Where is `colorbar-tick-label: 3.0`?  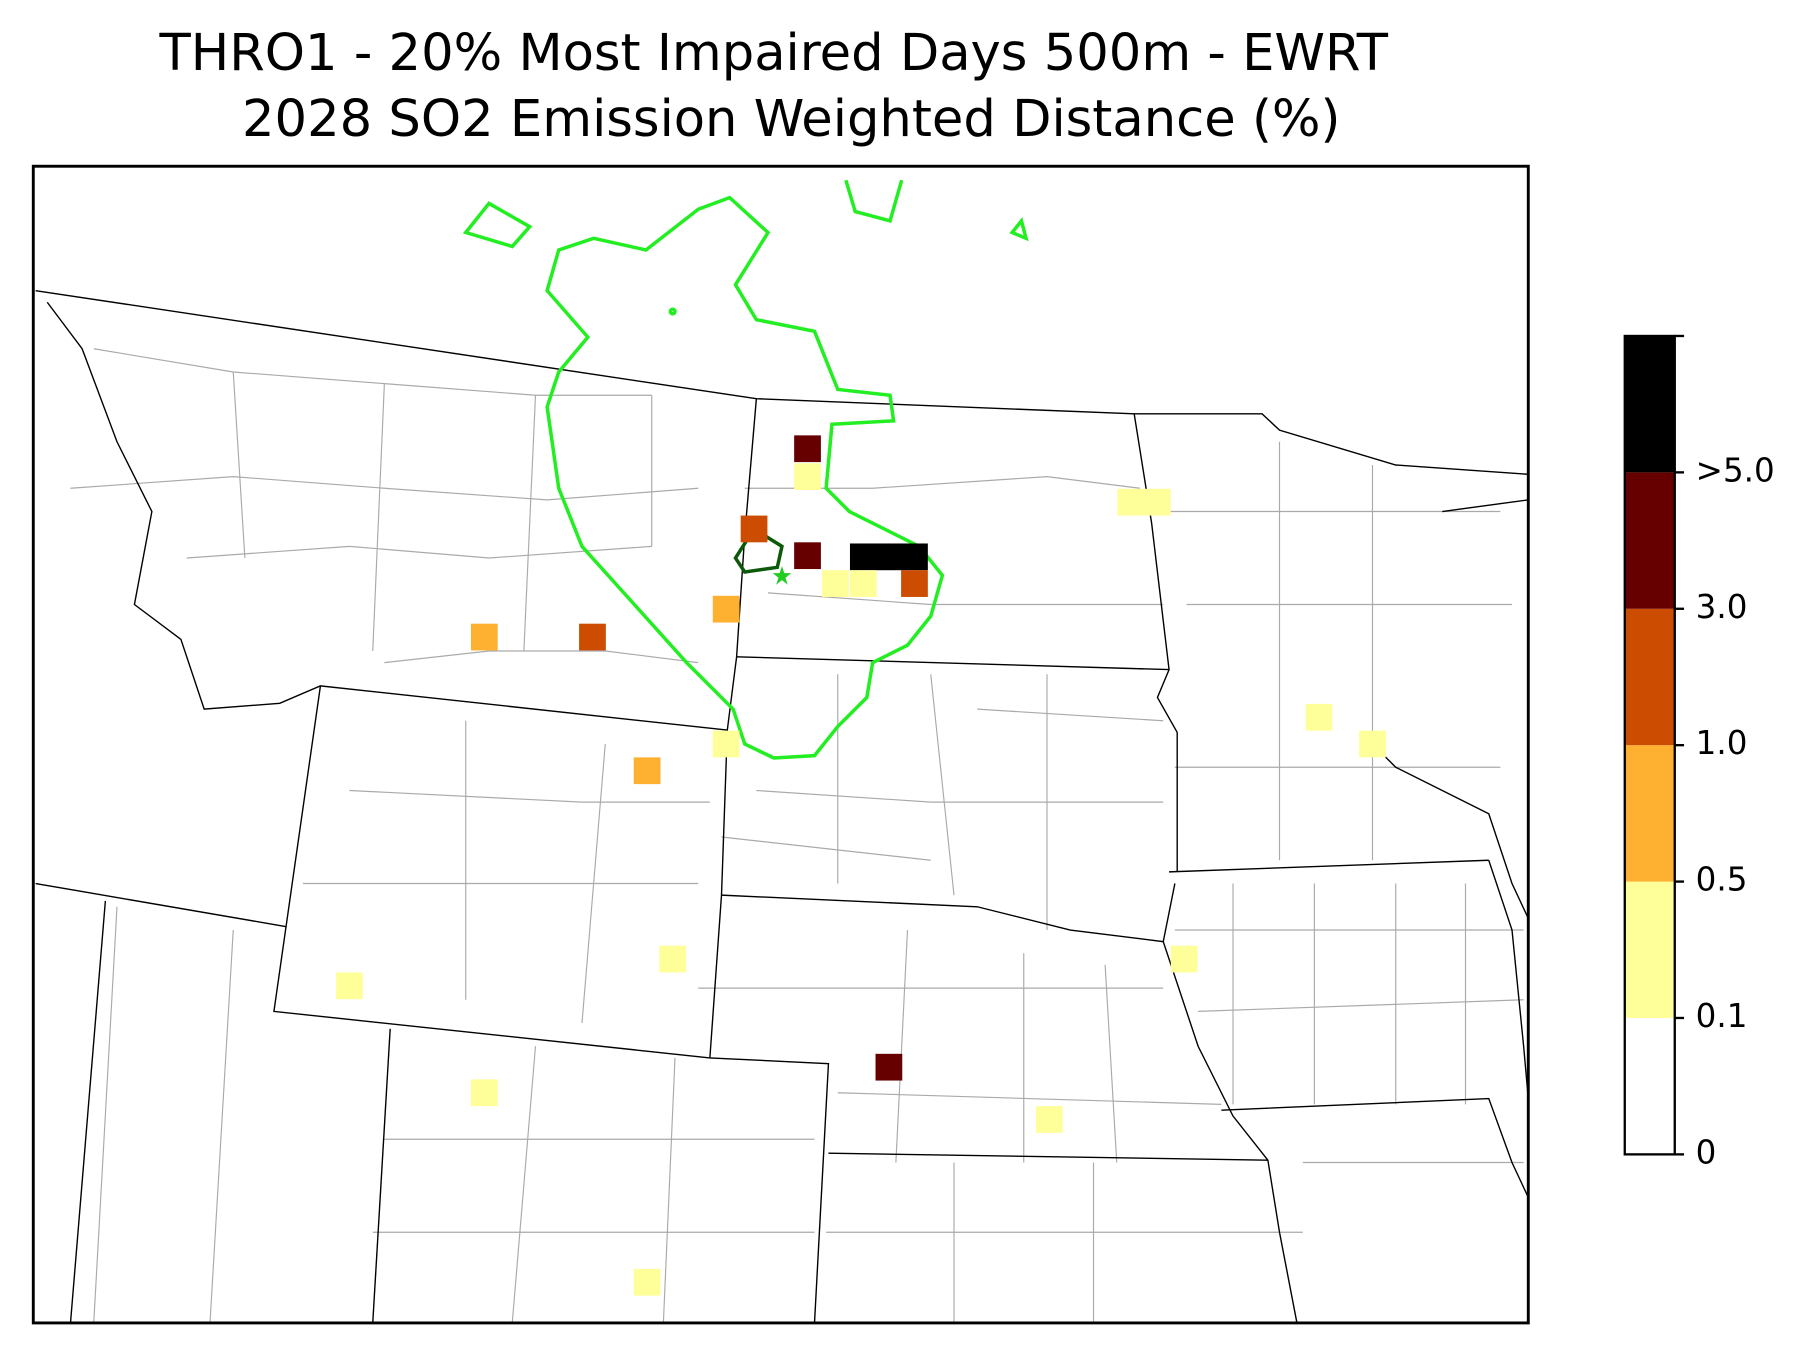 colorbar-tick-label: 3.0 is located at coordinates (1722, 607).